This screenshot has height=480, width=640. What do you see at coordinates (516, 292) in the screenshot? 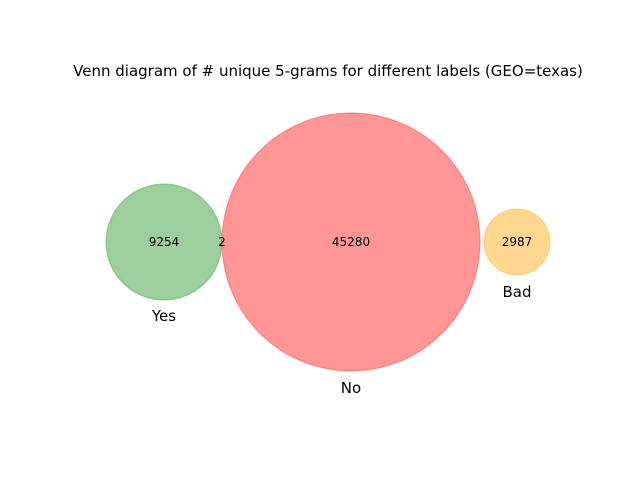
I see `label-bad: Bad` at bounding box center [516, 292].